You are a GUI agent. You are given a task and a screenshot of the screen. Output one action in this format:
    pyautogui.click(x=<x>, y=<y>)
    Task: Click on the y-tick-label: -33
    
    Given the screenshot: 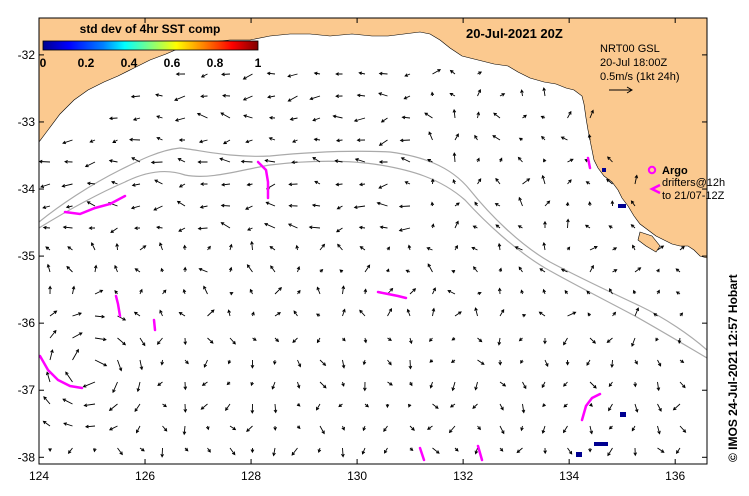 What is the action you would take?
    pyautogui.click(x=27, y=122)
    